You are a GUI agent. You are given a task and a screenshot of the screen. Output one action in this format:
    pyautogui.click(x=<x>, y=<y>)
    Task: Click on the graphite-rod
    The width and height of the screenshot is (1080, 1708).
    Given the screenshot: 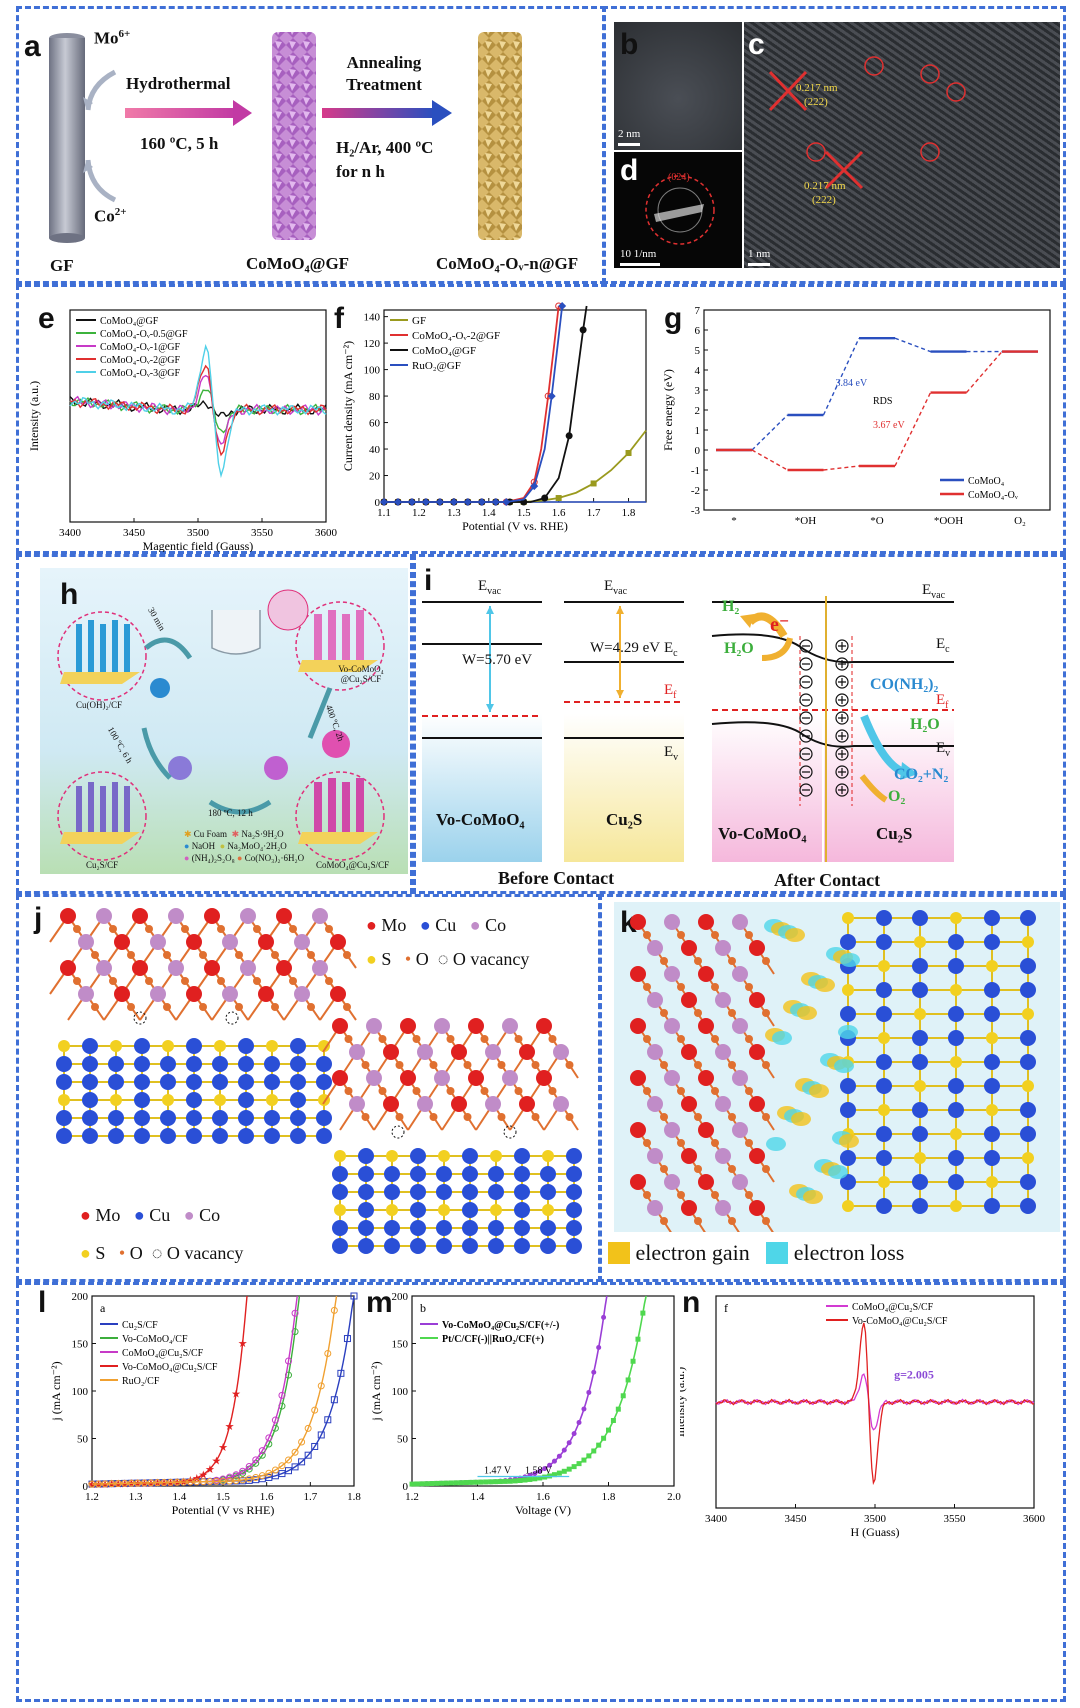 What is the action you would take?
    pyautogui.click(x=67, y=138)
    